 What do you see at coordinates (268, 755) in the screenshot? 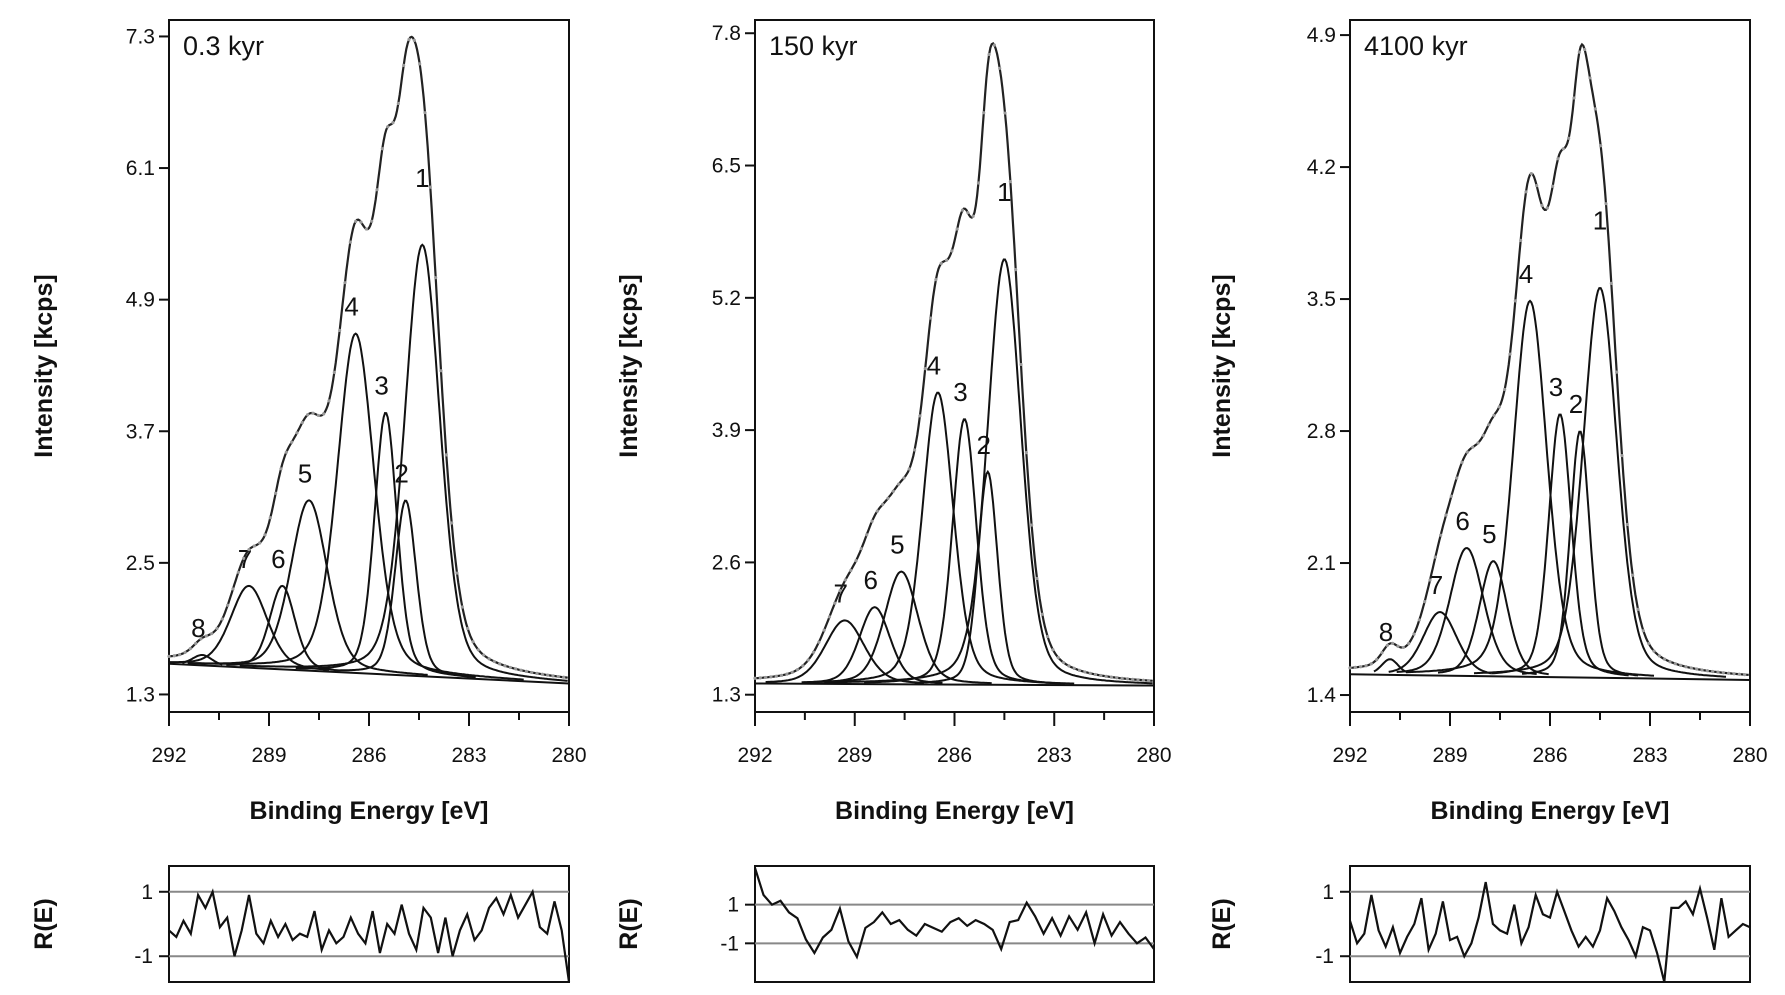
I see `x-tick-label: 289` at bounding box center [268, 755].